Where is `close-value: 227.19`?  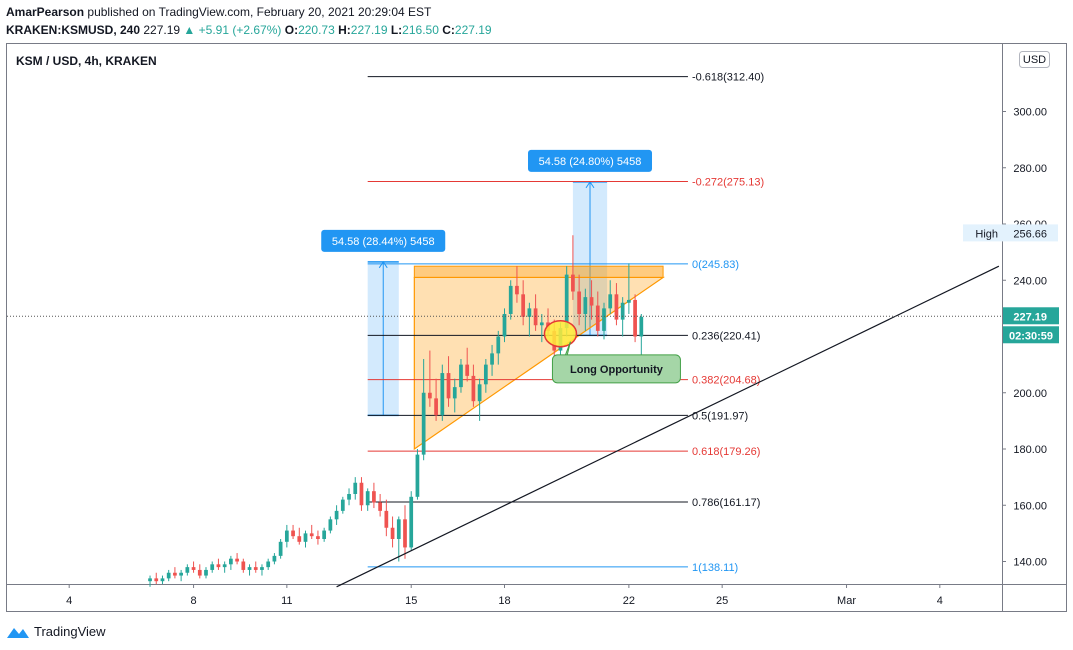
close-value: 227.19 is located at coordinates (473, 30).